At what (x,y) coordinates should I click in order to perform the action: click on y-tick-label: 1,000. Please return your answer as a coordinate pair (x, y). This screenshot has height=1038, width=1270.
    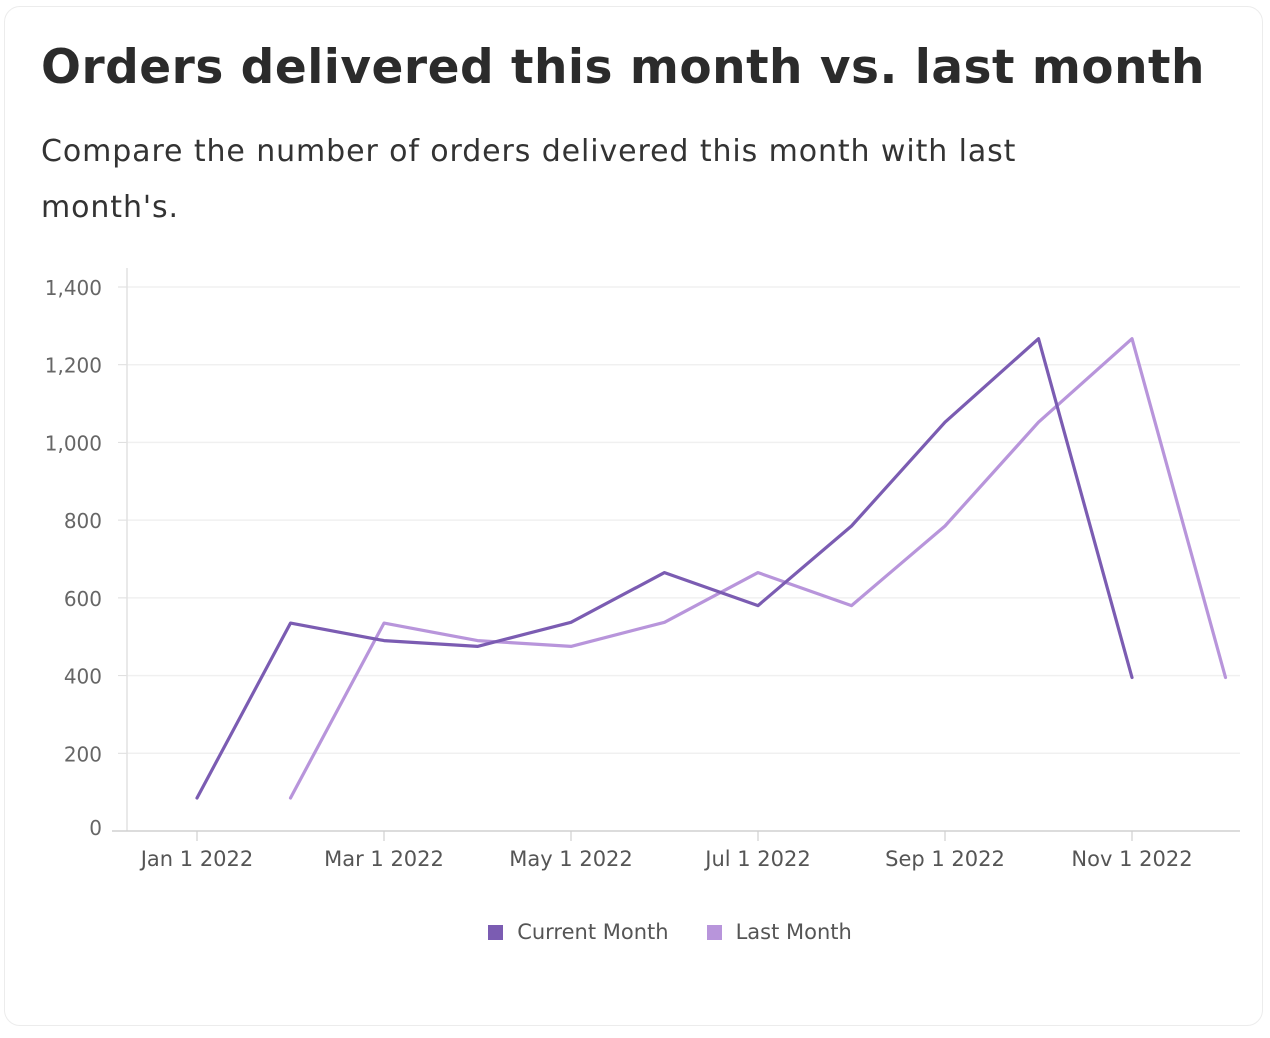
    Looking at the image, I should click on (73, 443).